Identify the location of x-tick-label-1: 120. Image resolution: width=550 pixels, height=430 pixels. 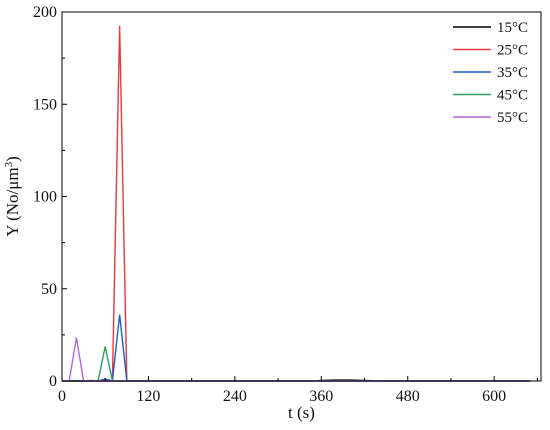
(148, 396).